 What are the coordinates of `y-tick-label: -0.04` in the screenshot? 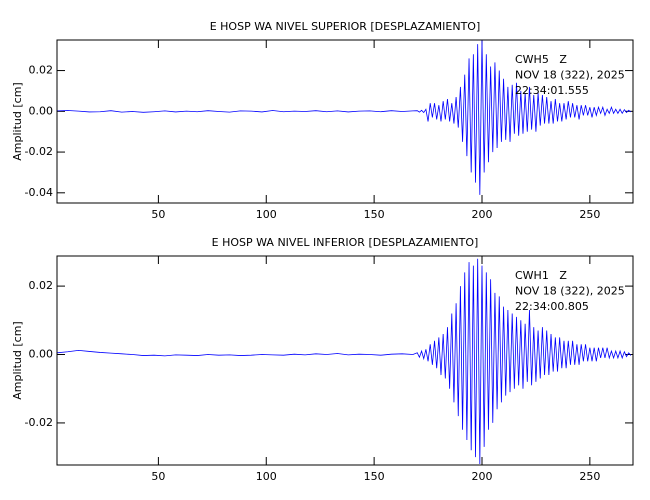 It's located at (39, 192).